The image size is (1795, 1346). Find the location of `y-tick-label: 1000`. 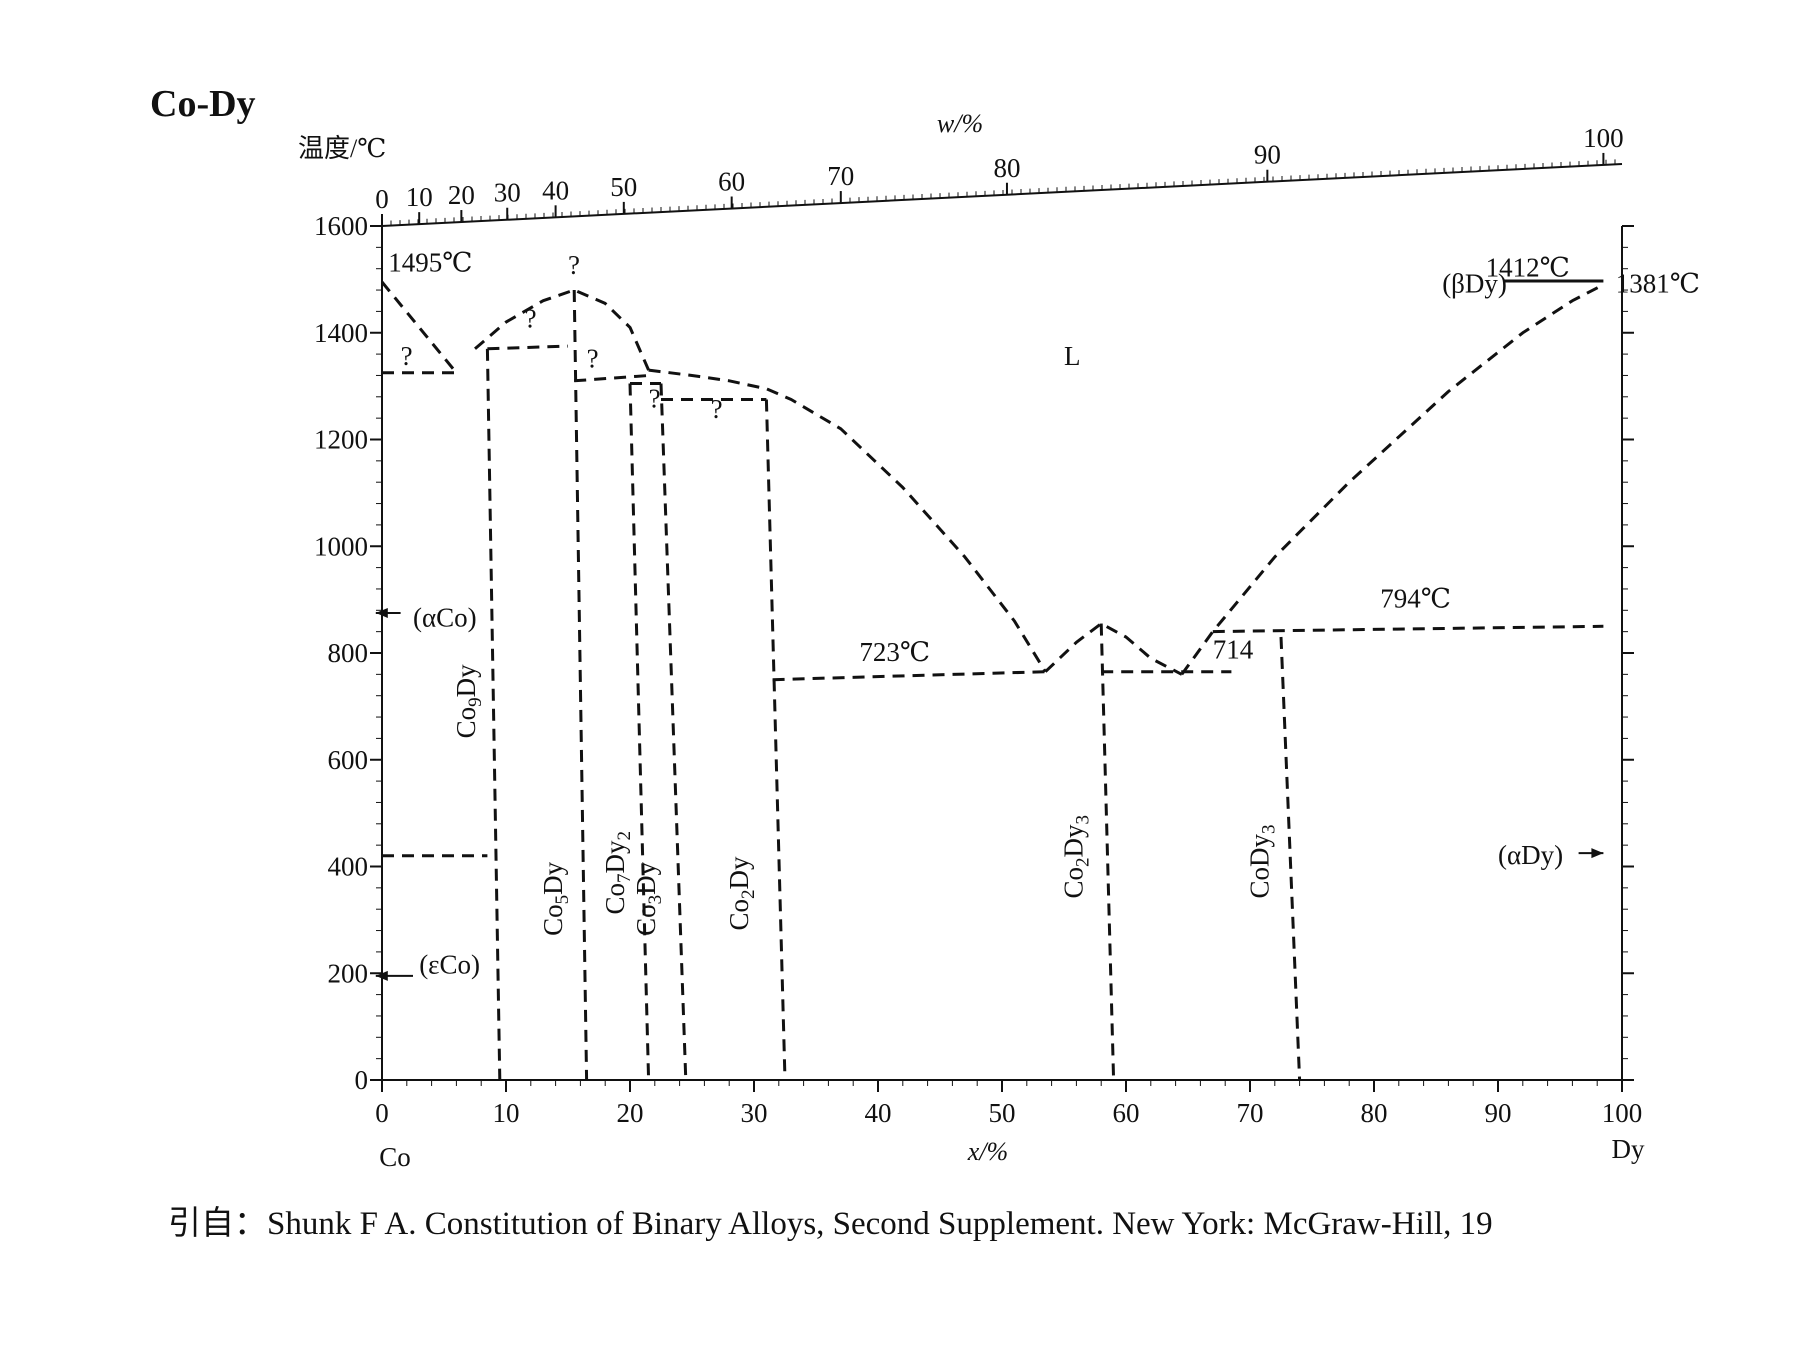

y-tick-label: 1000 is located at coordinates (341, 546).